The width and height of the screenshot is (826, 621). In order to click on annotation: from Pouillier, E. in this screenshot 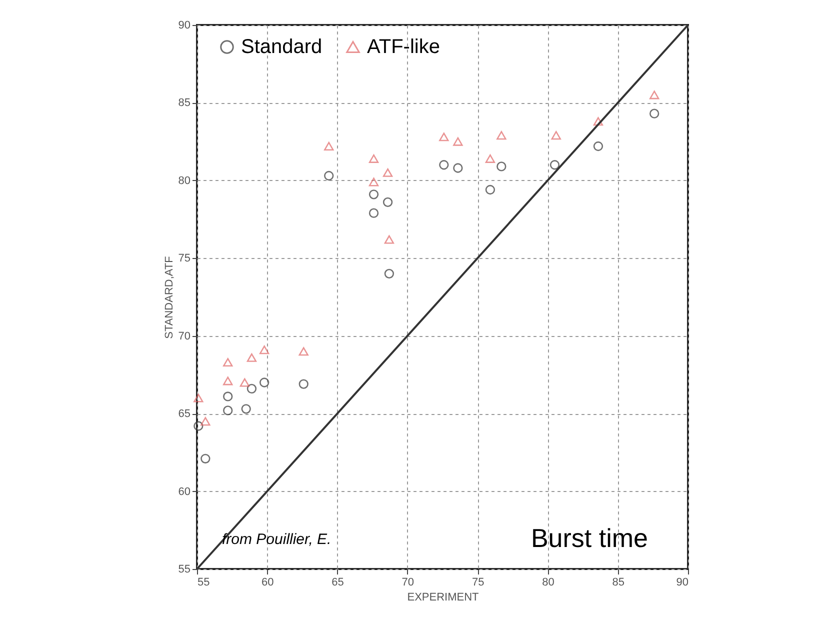, I will do `click(277, 539)`.